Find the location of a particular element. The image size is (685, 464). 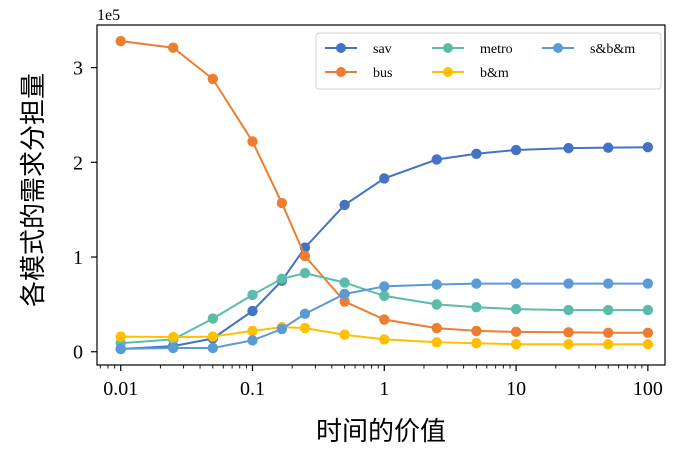

legend: sav bus metro b&m s&b&m is located at coordinates (488, 61).